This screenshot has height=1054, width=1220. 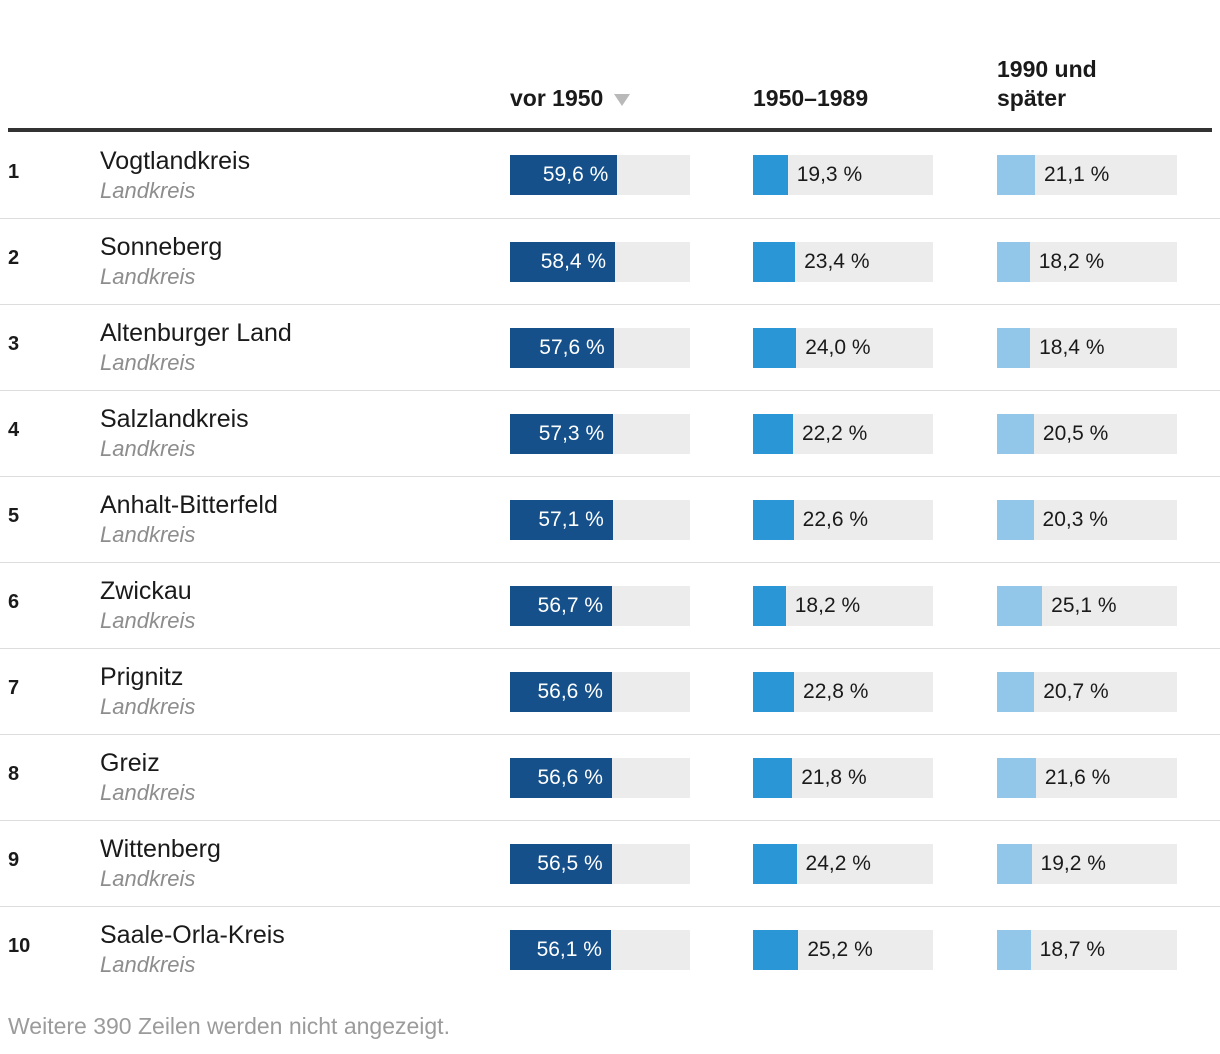 I want to click on bar-cell-vor-1950: 58,4 %, so click(x=631, y=261).